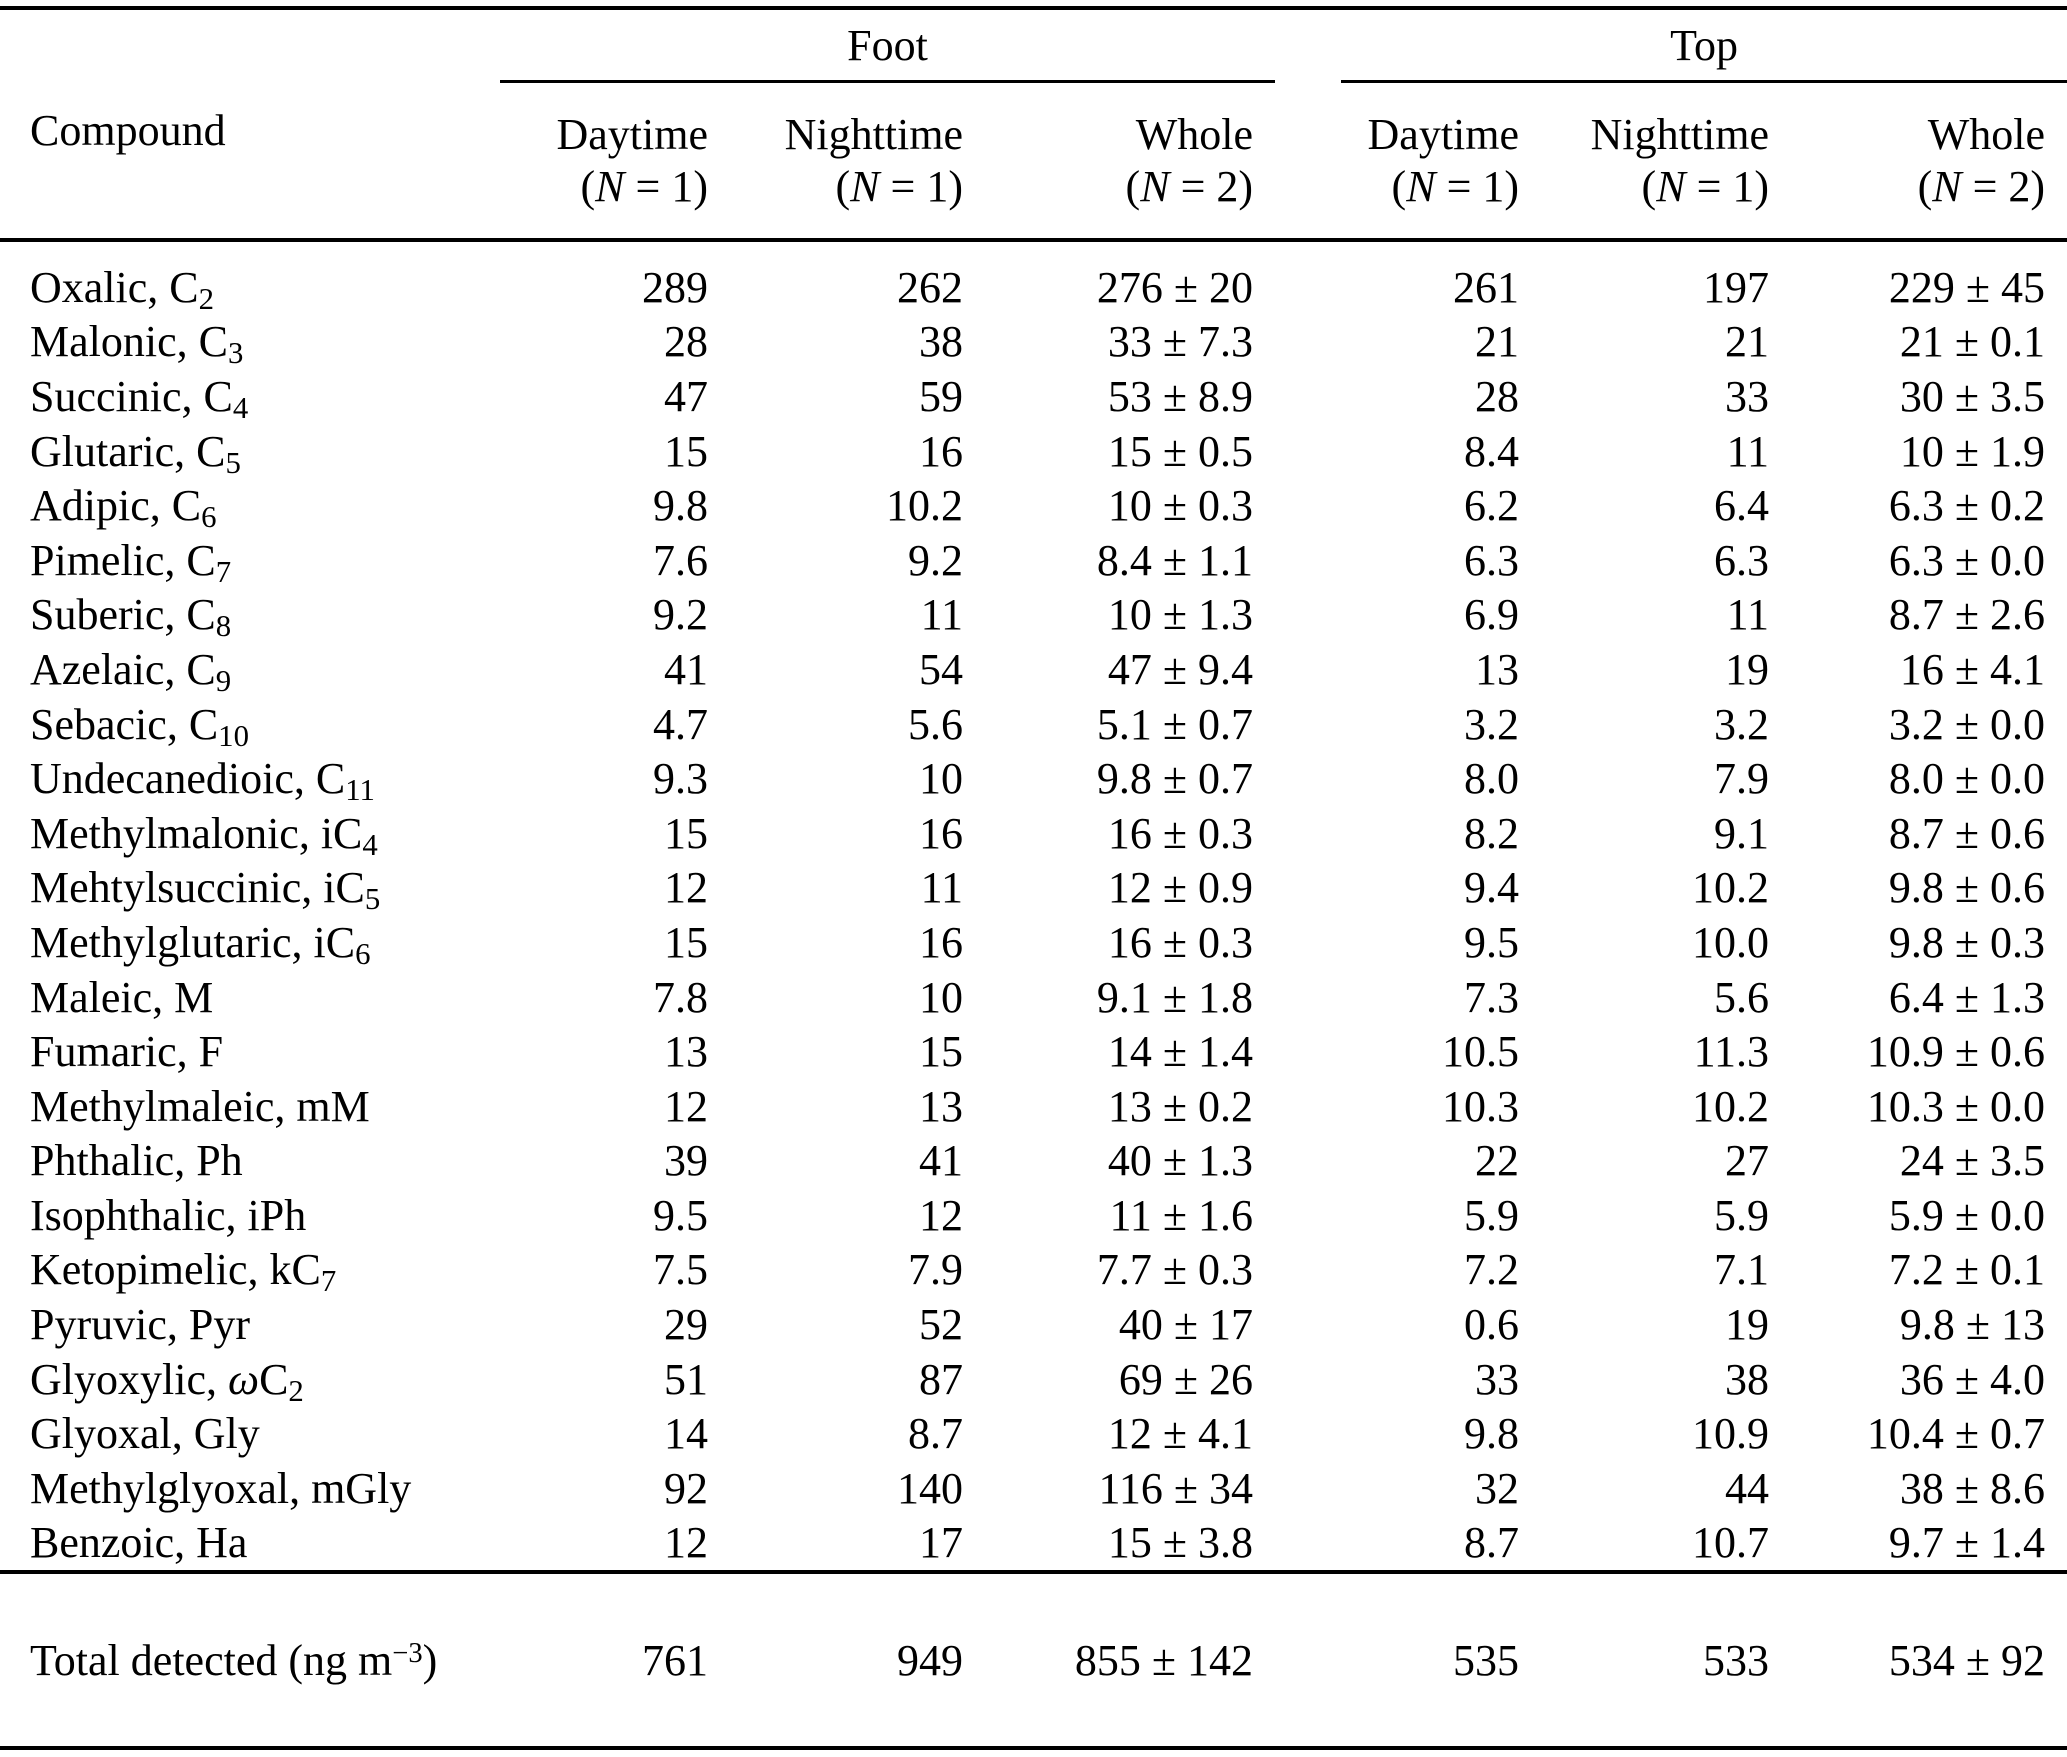  What do you see at coordinates (1972, 1325) in the screenshot?
I see `top-whole-value: 9.8 ± 13` at bounding box center [1972, 1325].